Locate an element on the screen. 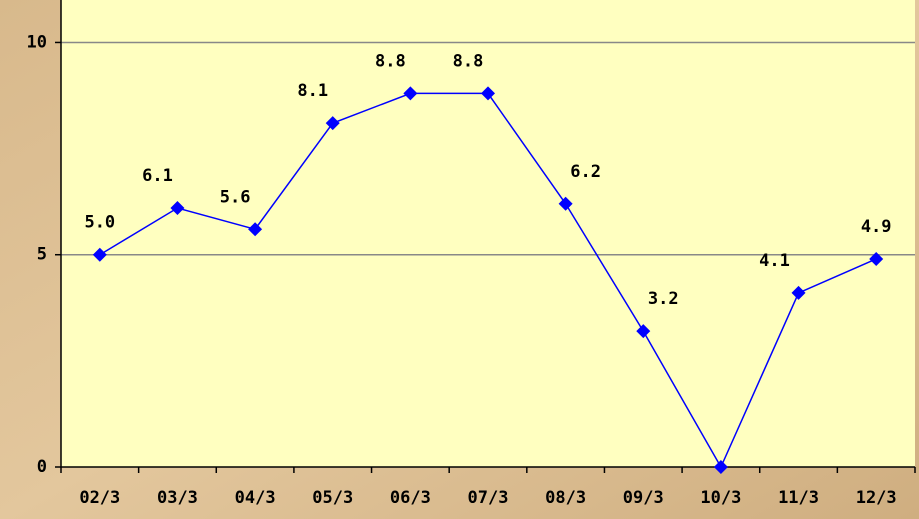 The height and width of the screenshot is (519, 919). x-tick-label: 05/3 is located at coordinates (332, 498).